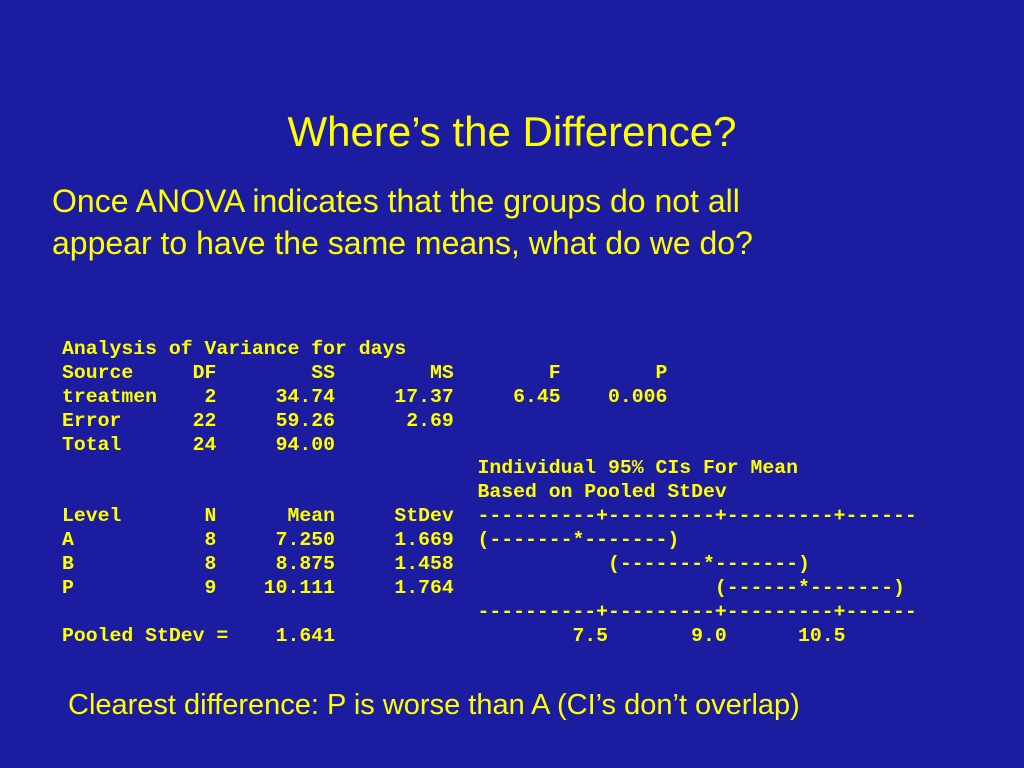 The width and height of the screenshot is (1024, 768). Describe the element at coordinates (365, 396) in the screenshot. I see `output-line: treatmen 2 34.74 17.37 6.45 0.006` at that location.